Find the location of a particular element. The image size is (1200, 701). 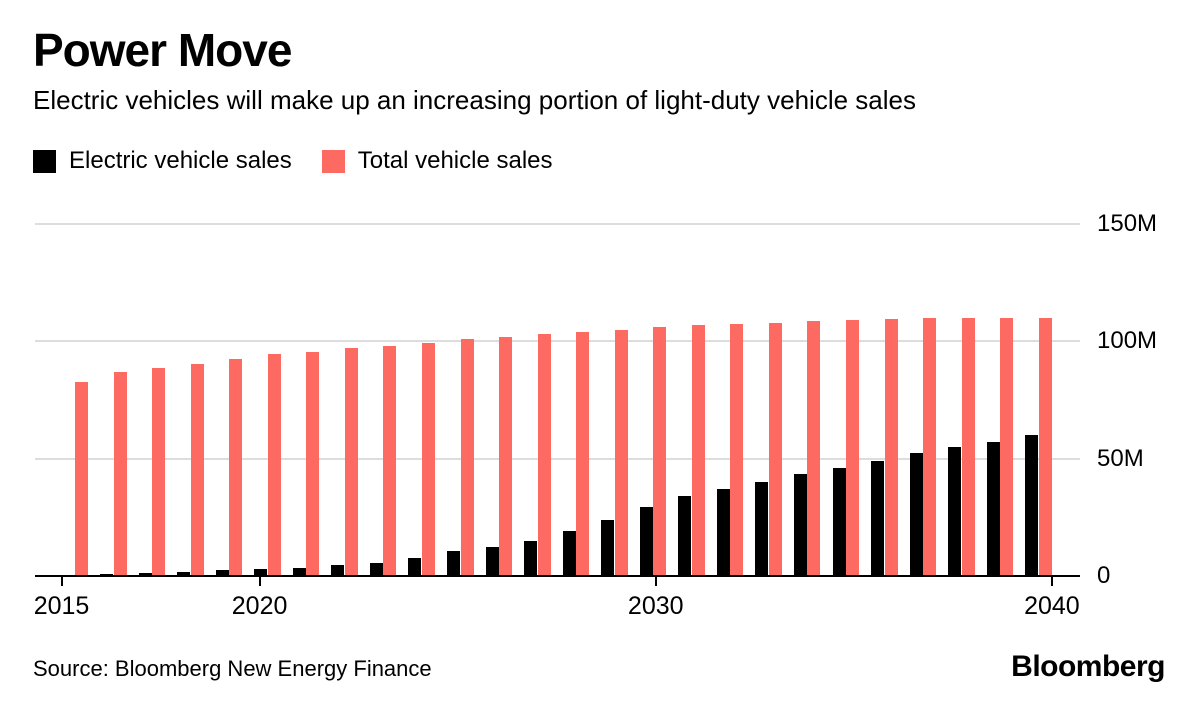

ev-bar-2026 is located at coordinates (492, 561).